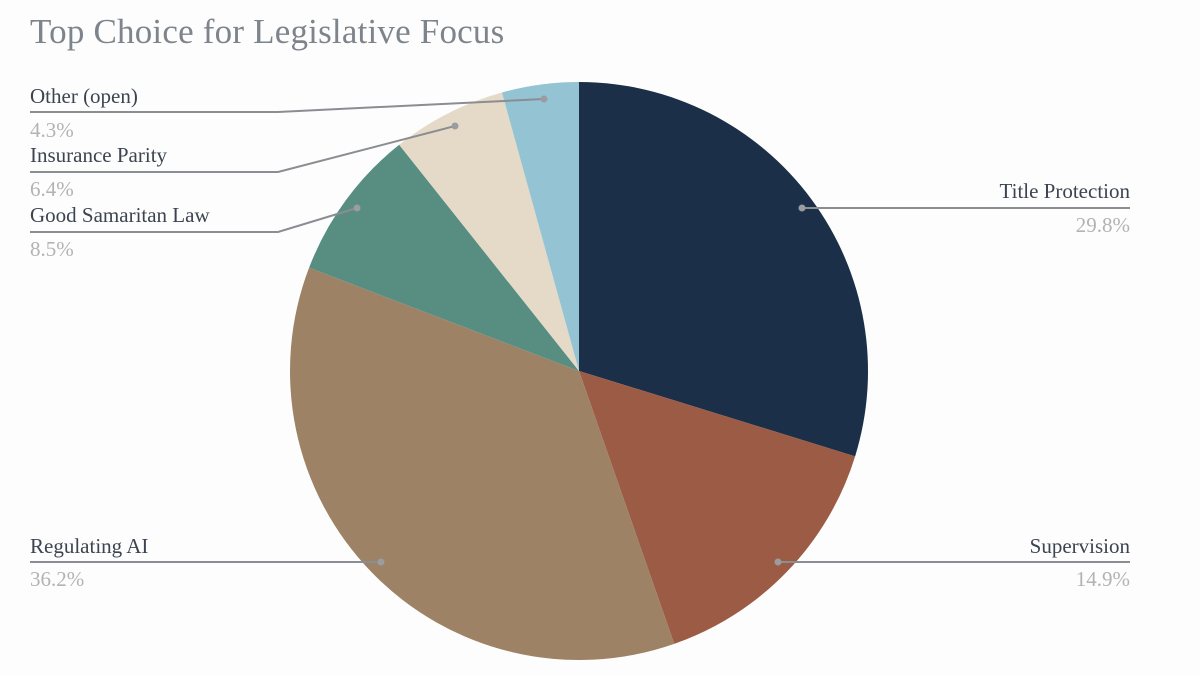 This screenshot has width=1200, height=676. What do you see at coordinates (57, 579) in the screenshot?
I see `pct-regulating-ai: 36.2%` at bounding box center [57, 579].